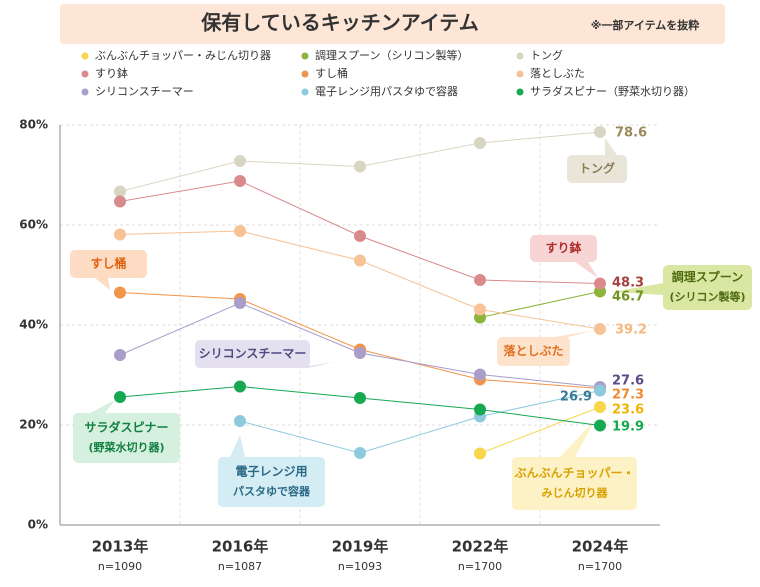  Describe the element at coordinates (612, 91) in the screenshot. I see `legend-label: サラダスピナー（野菜水切り器）` at that location.